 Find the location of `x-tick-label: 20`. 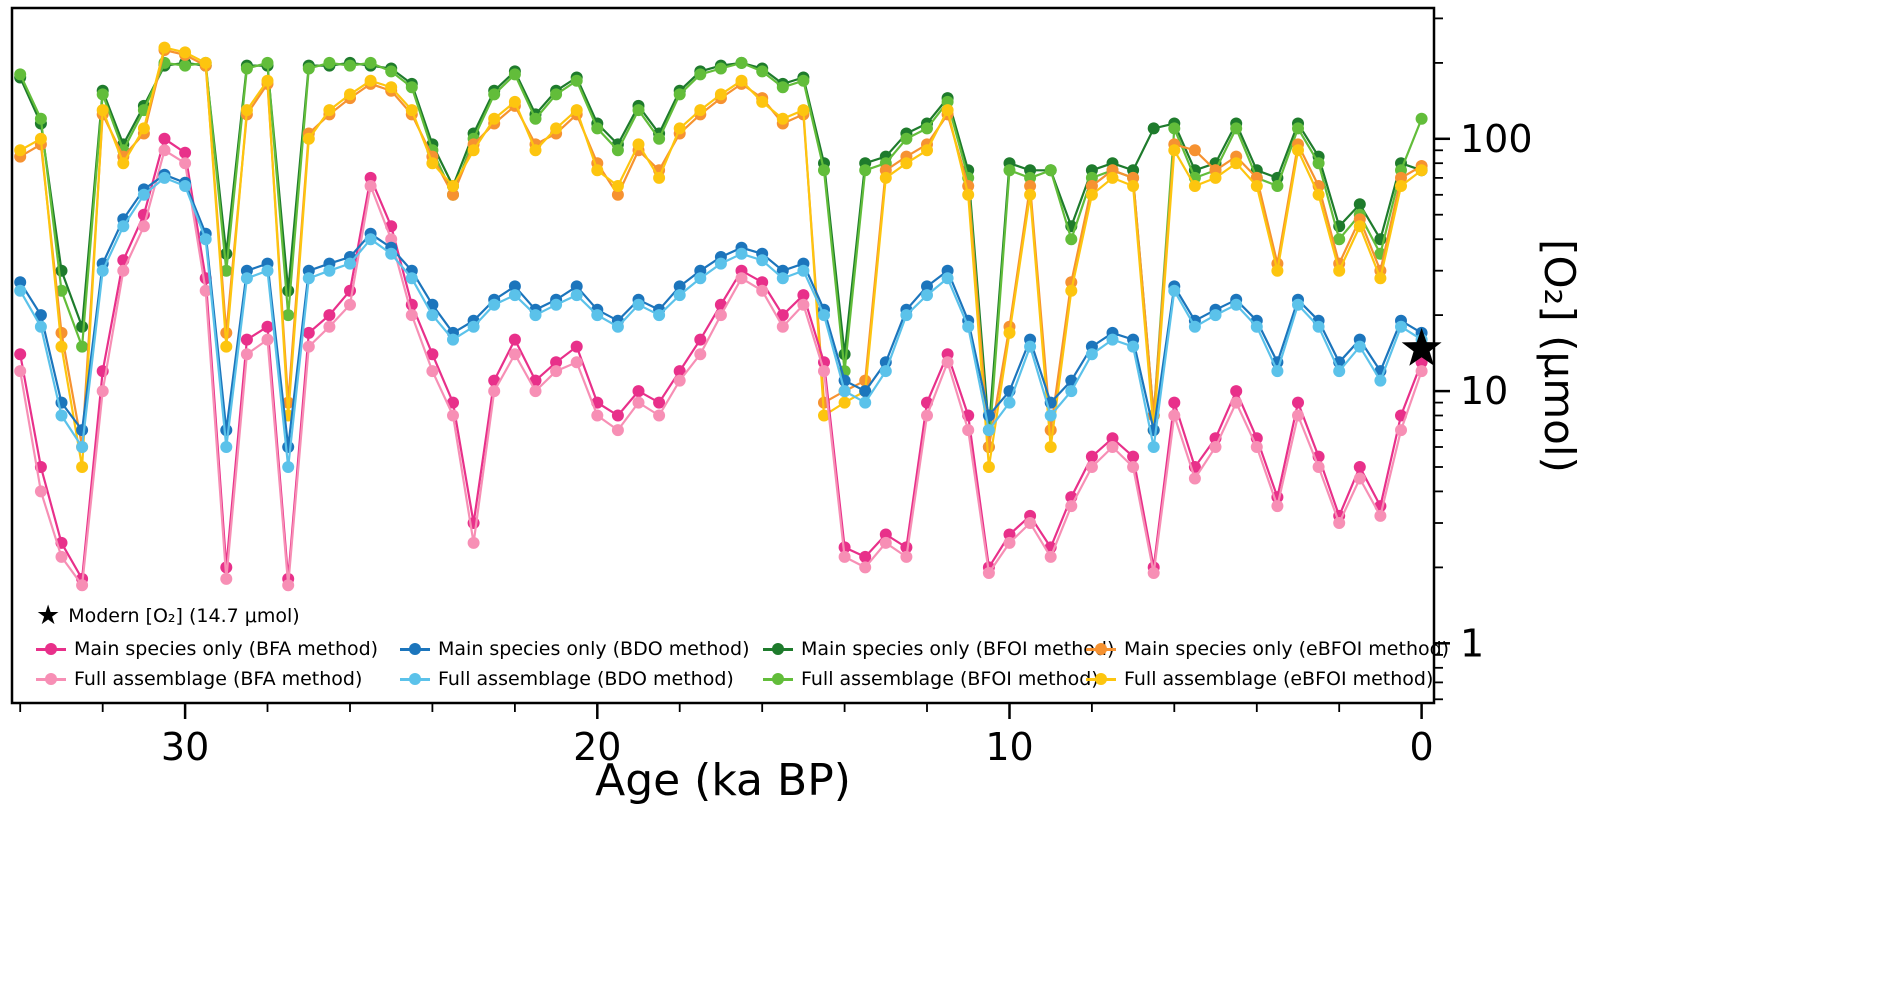

x-tick-label: 20 is located at coordinates (597, 747).